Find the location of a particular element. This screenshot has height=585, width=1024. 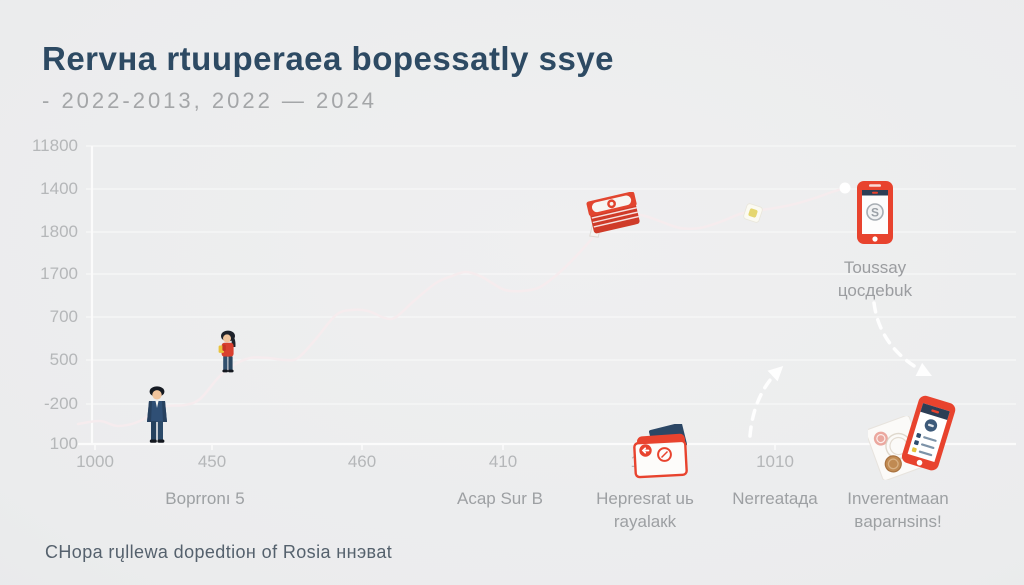

y-axis-label: 1800 is located at coordinates (59, 231).